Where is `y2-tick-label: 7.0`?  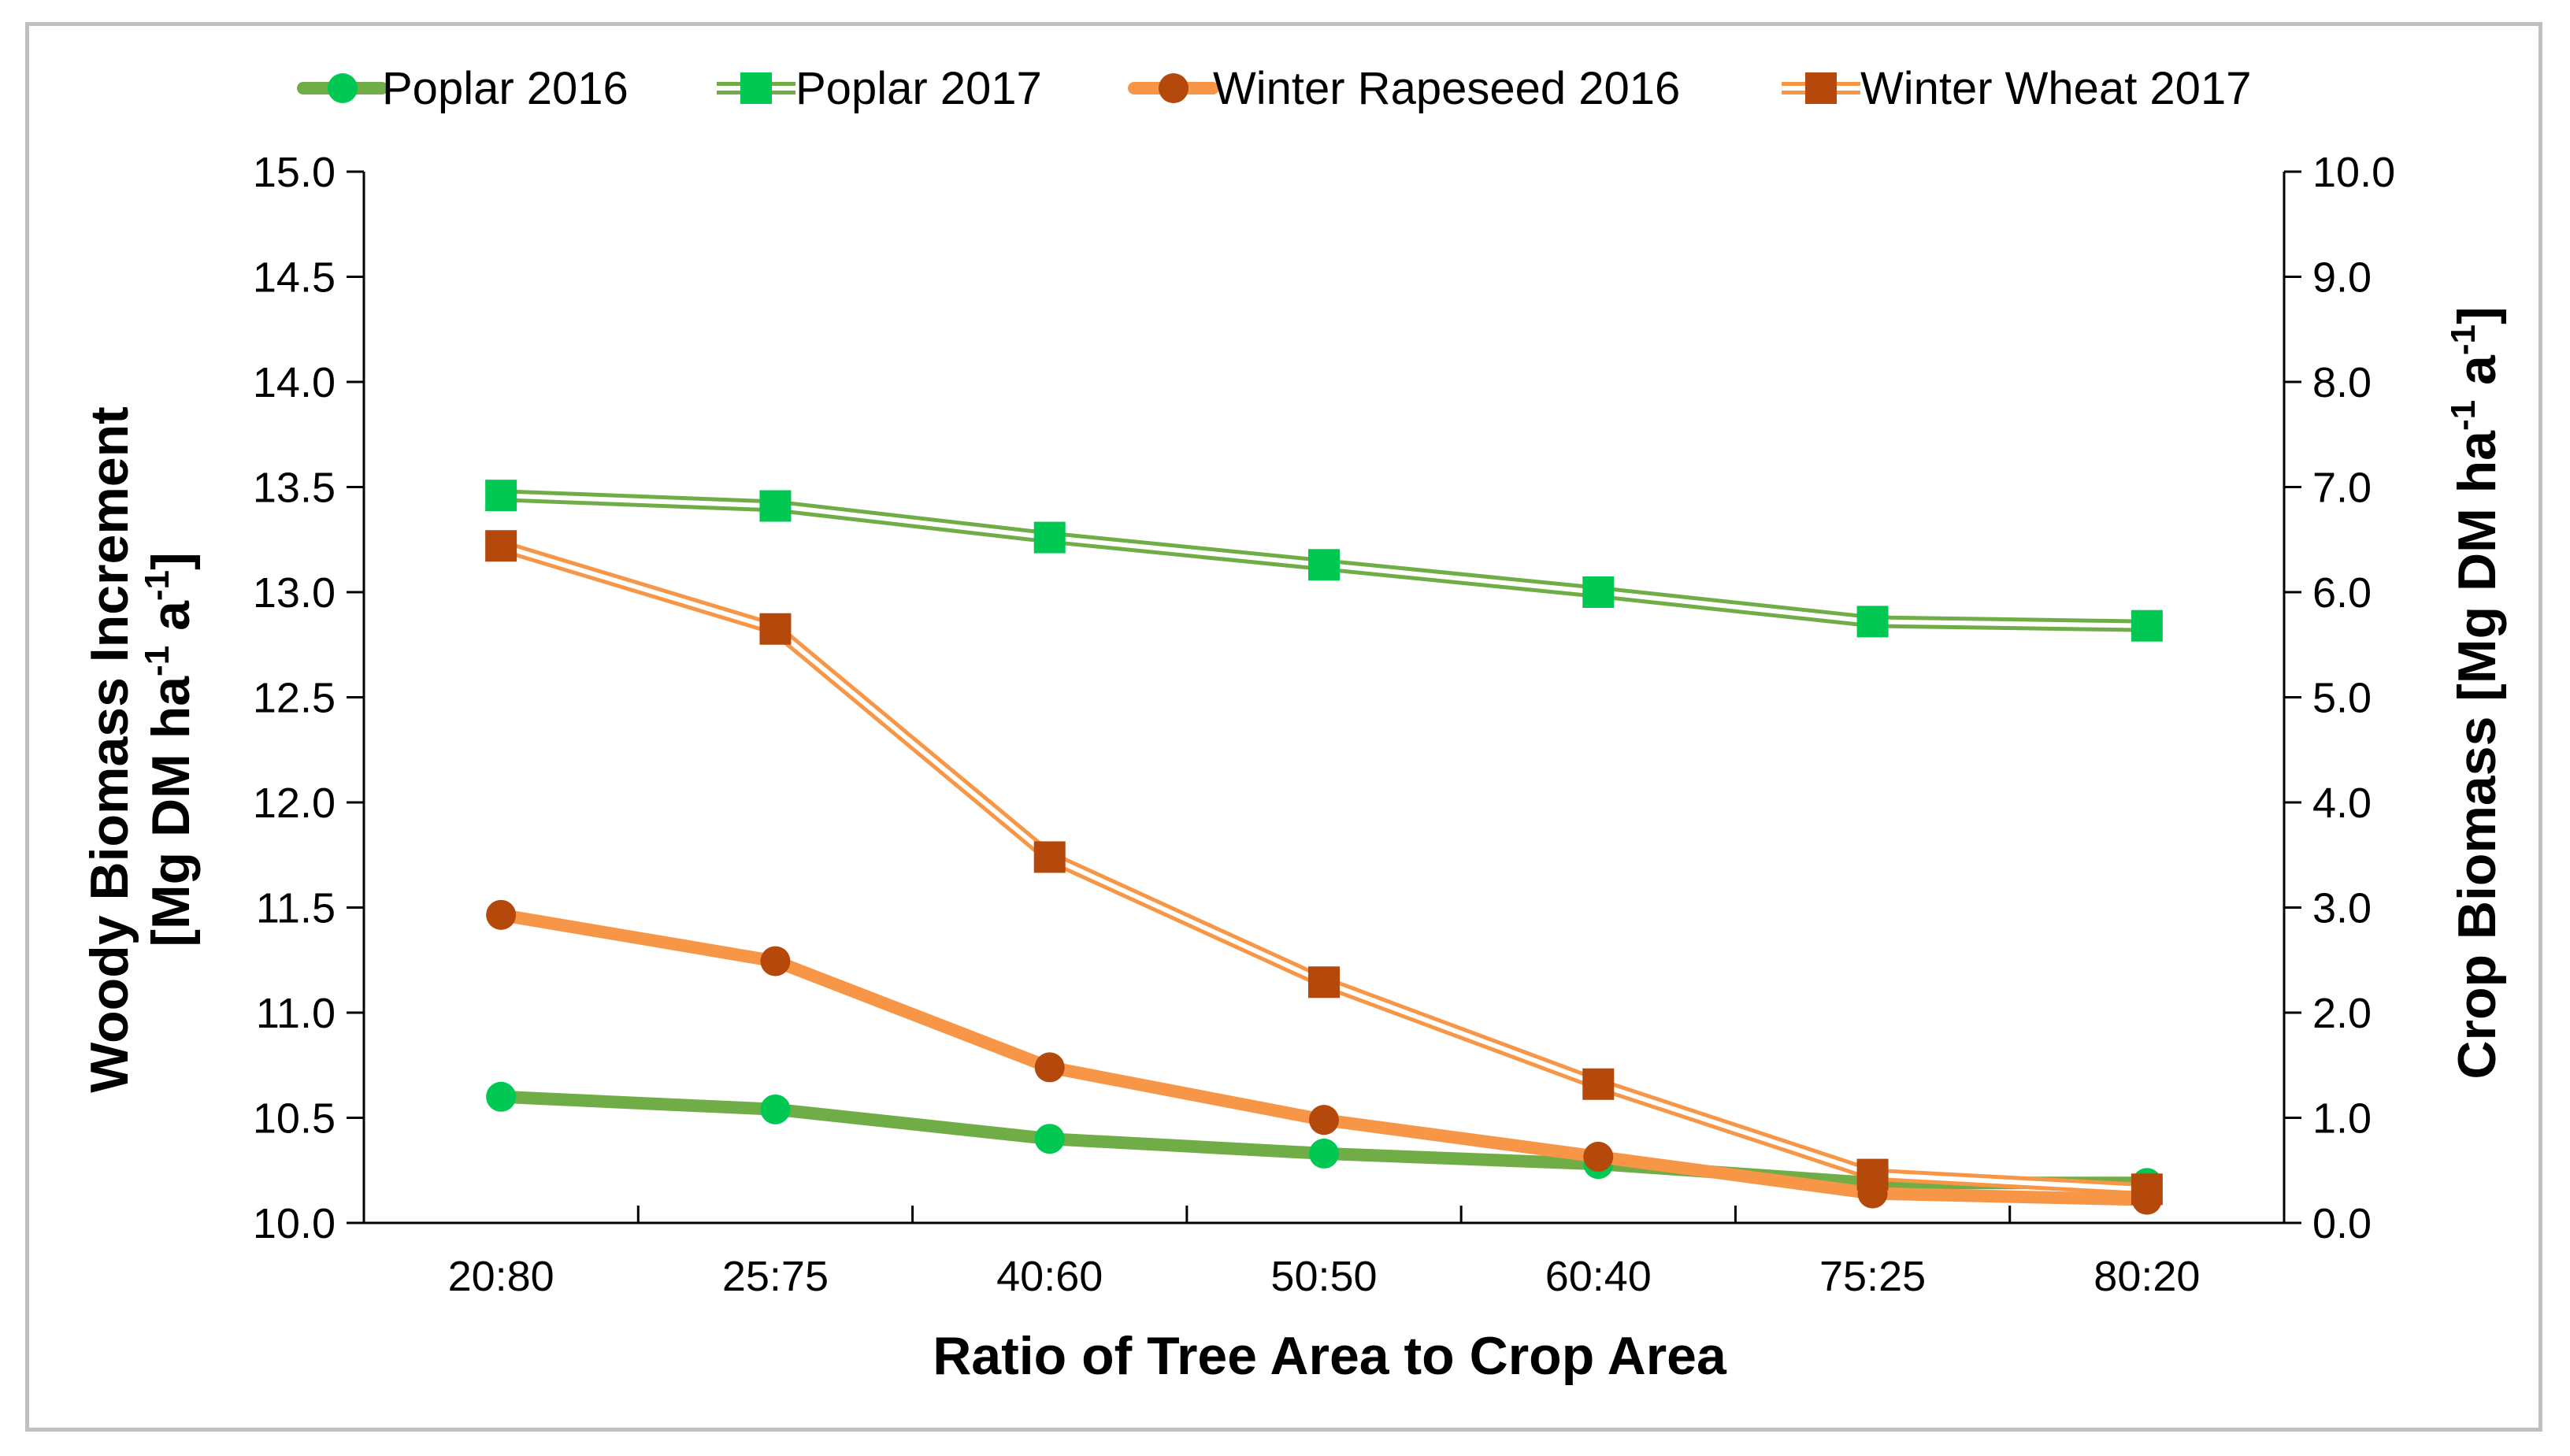
y2-tick-label: 7.0 is located at coordinates (2342, 488).